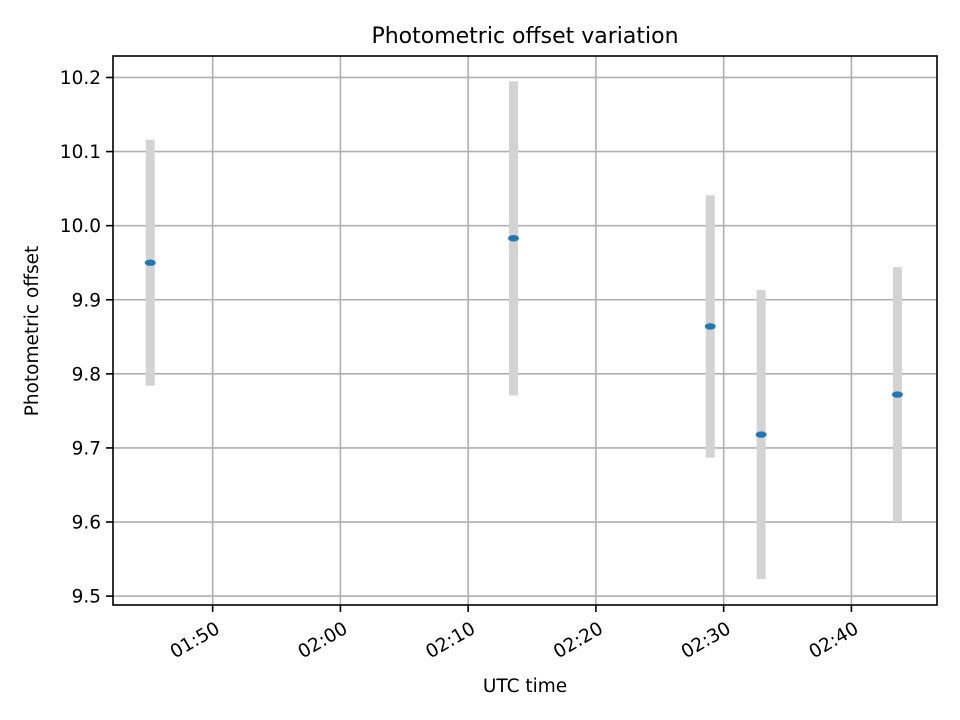 This screenshot has height=720, width=960. Describe the element at coordinates (80, 226) in the screenshot. I see `y-tick-label: 10.0` at that location.